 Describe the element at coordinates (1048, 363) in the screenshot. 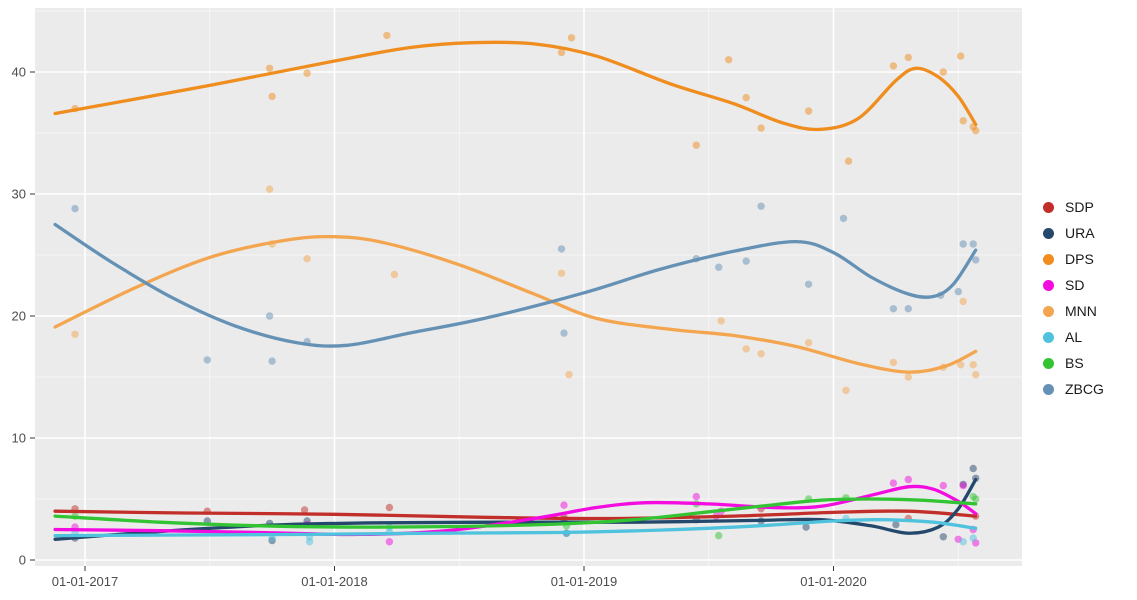

I see `legend-dot-BS` at that location.